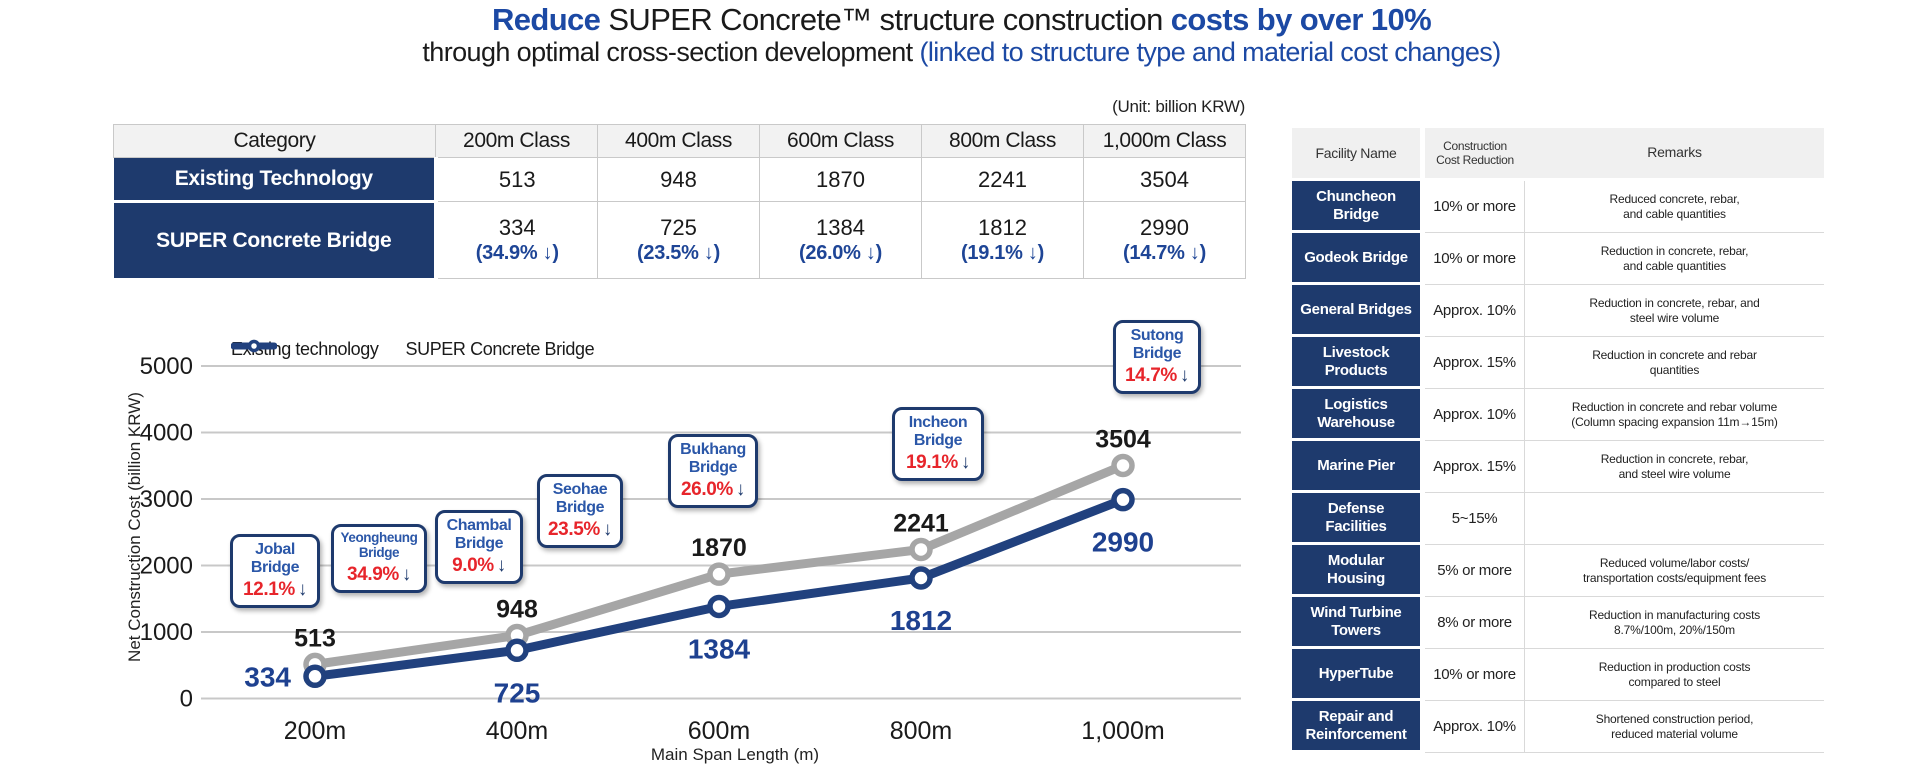 Image resolution: width=1923 pixels, height=767 pixels. What do you see at coordinates (1301, 19) in the screenshot?
I see `title-accent-costs: costs by over 10%` at bounding box center [1301, 19].